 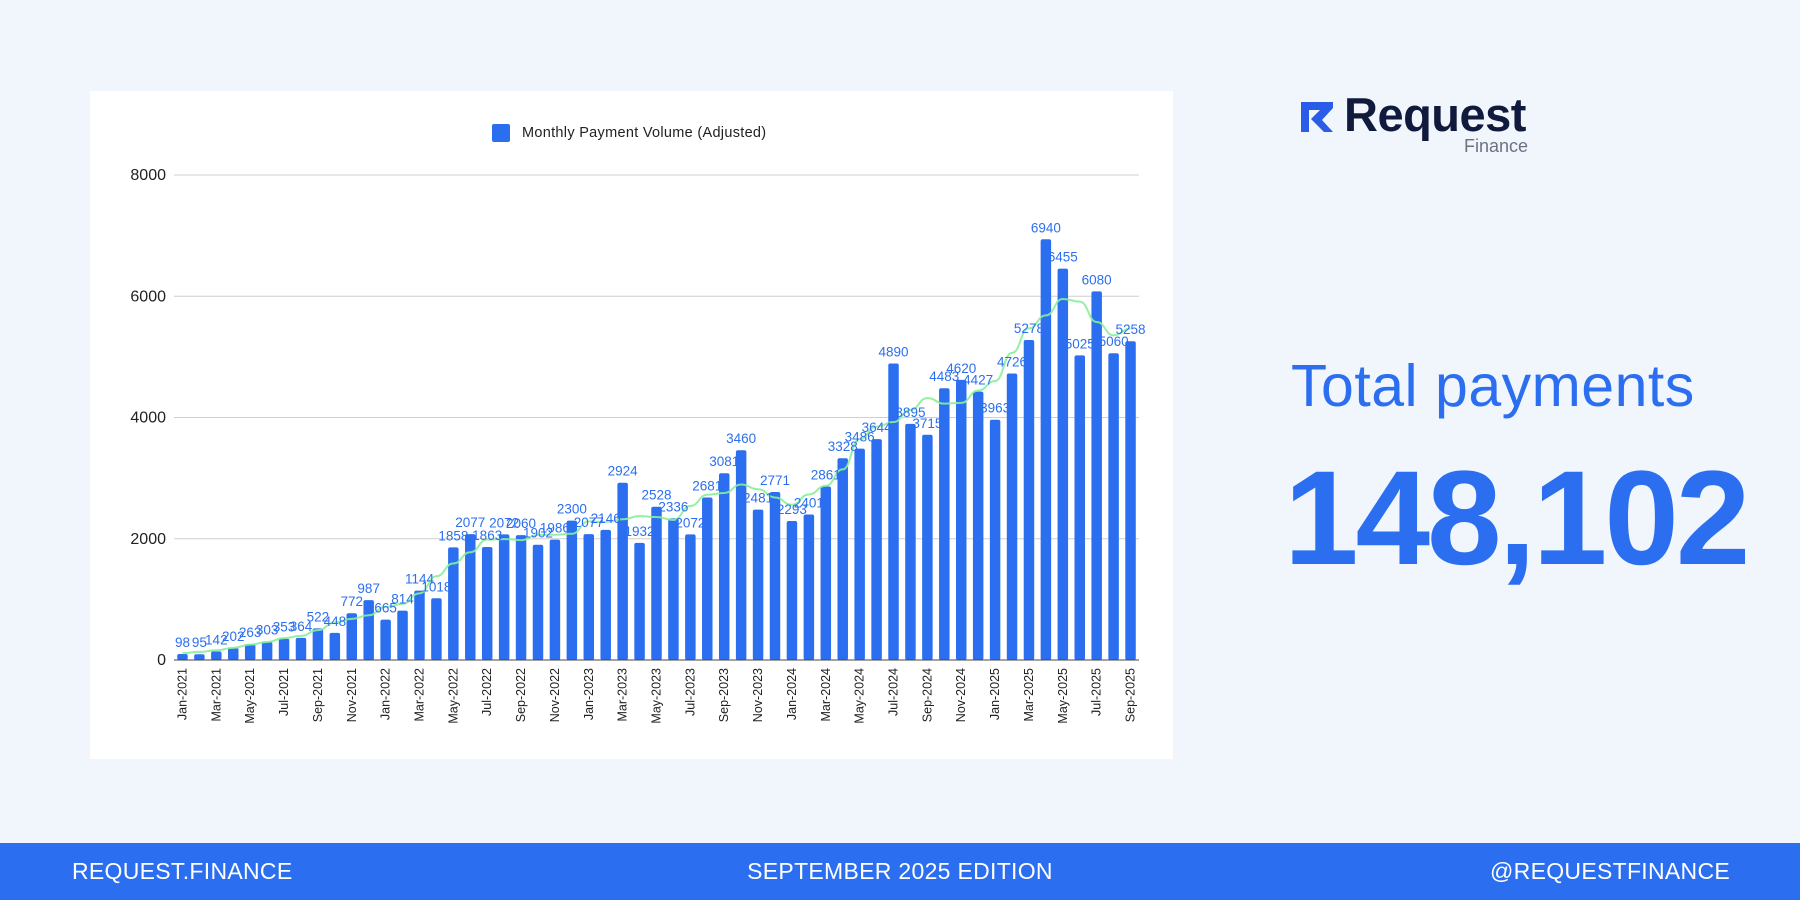 What do you see at coordinates (216, 639) in the screenshot?
I see `data-label: 142` at bounding box center [216, 639].